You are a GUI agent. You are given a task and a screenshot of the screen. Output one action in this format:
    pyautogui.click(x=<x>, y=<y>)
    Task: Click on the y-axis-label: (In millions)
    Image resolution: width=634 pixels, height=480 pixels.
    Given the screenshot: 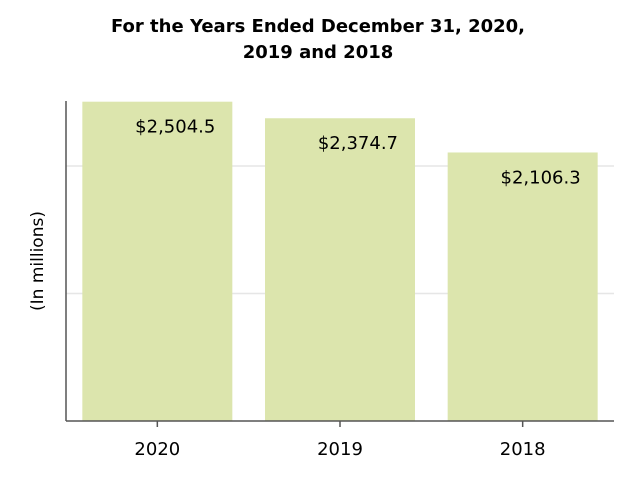 What is the action you would take?
    pyautogui.click(x=38, y=261)
    